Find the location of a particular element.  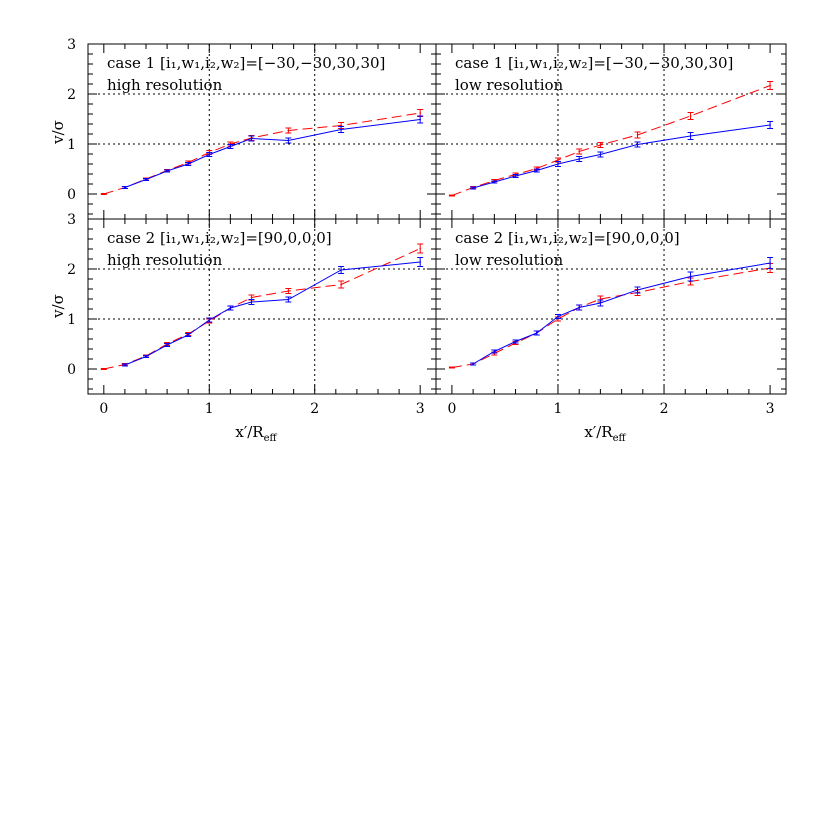

x-tick-label: 0 is located at coordinates (103, 409).